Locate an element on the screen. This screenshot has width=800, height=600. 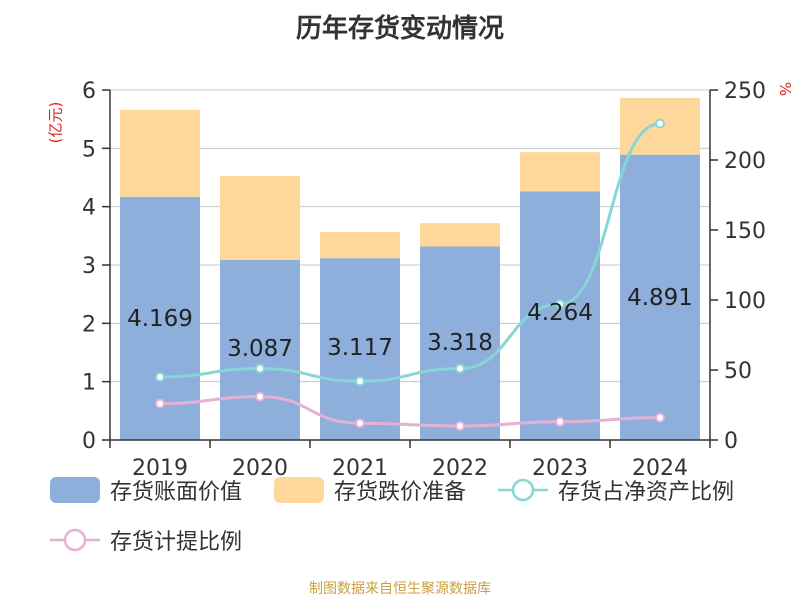
bar-book-value-2023 is located at coordinates (560, 315).